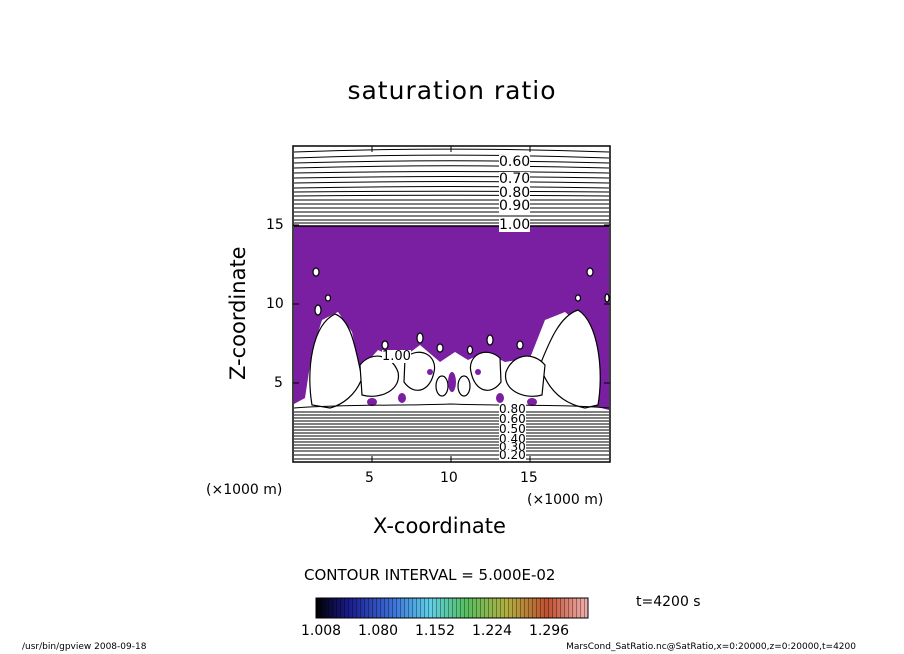 This screenshot has width=904, height=654. What do you see at coordinates (452, 90) in the screenshot?
I see `chart-title: saturation ratio` at bounding box center [452, 90].